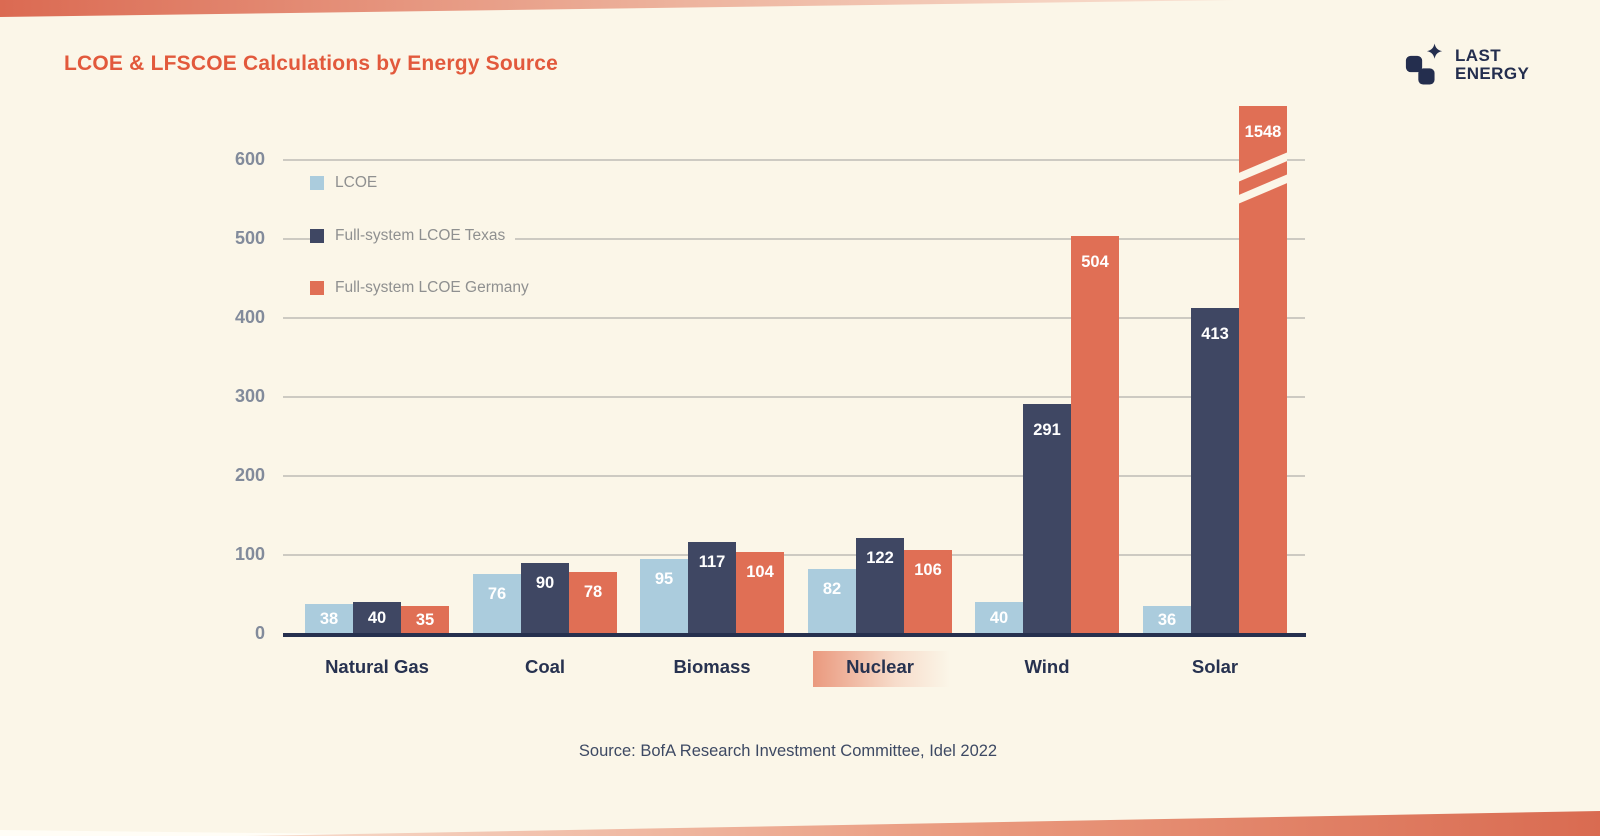 Image resolution: width=1600 pixels, height=836 pixels. What do you see at coordinates (249, 554) in the screenshot?
I see `y-axis-label-100: 100` at bounding box center [249, 554].